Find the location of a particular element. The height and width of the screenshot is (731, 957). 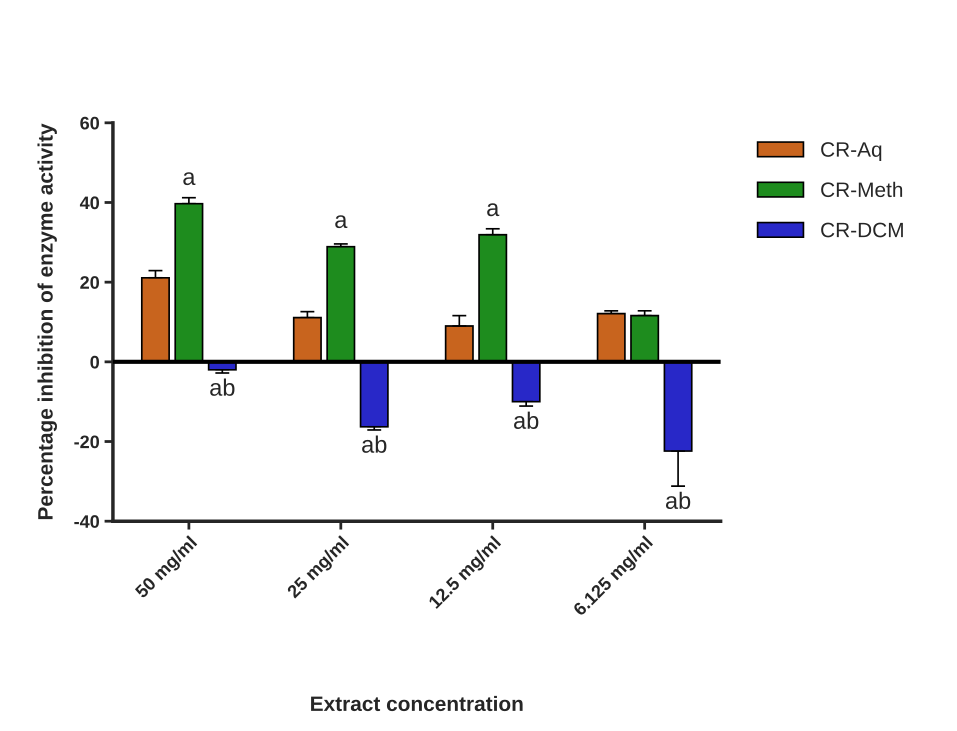

y-tick-label: 40 is located at coordinates (89, 203).